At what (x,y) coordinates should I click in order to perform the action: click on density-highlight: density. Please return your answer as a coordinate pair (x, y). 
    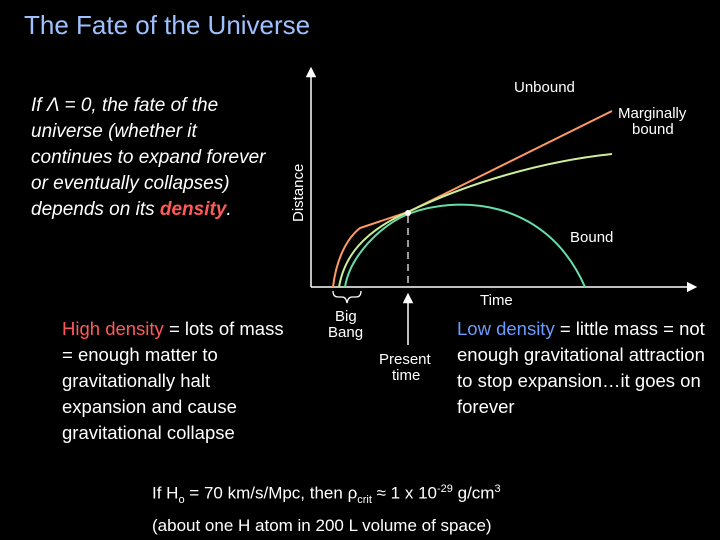
    Looking at the image, I should click on (193, 209).